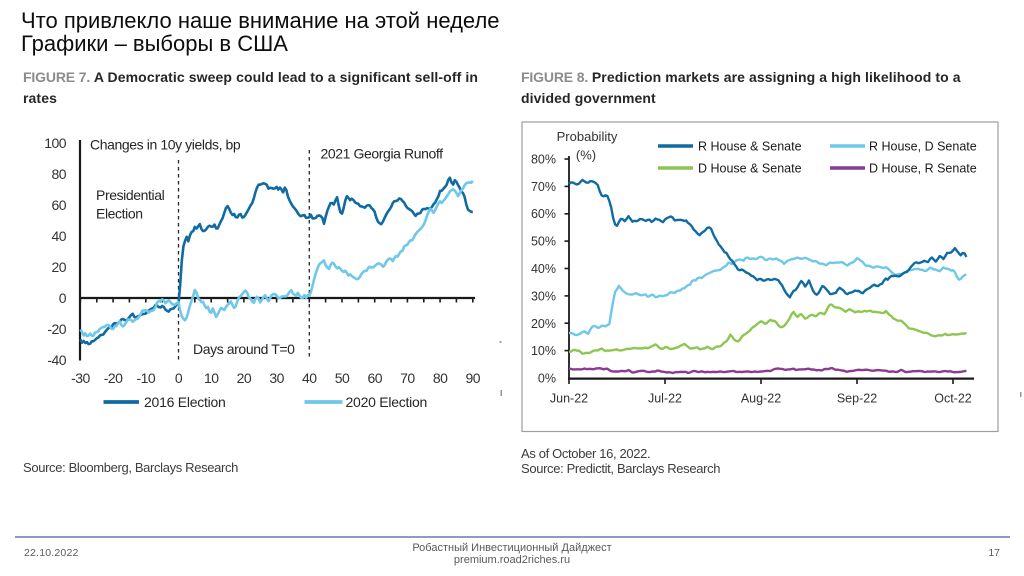 Image resolution: width=1024 pixels, height=576 pixels. What do you see at coordinates (165, 145) in the screenshot?
I see `svg-text: Changes in 10y yields, bp` at bounding box center [165, 145].